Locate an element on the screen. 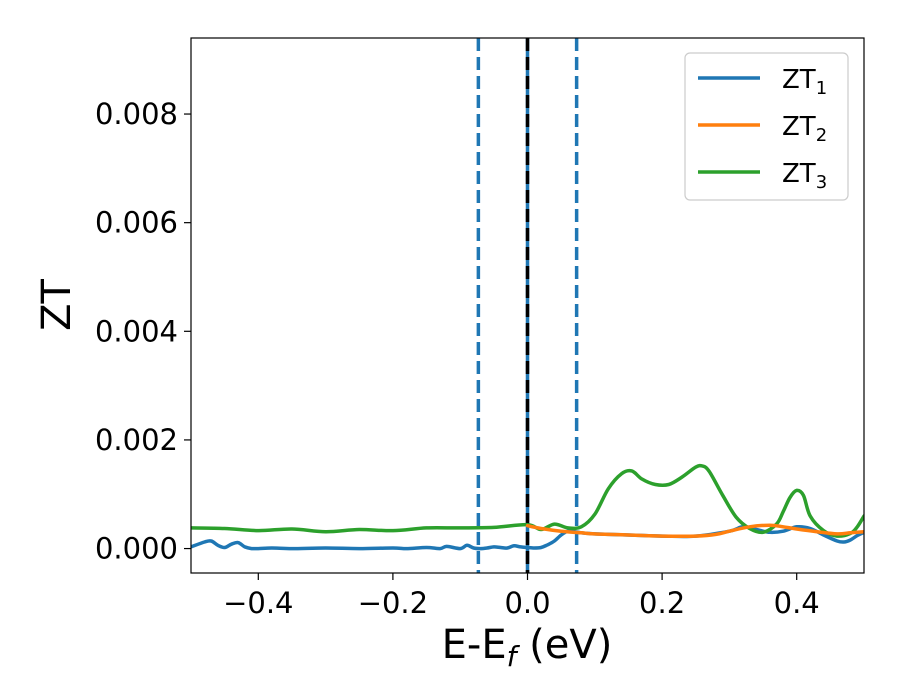  x-tick-label: 0.4 is located at coordinates (797, 603).